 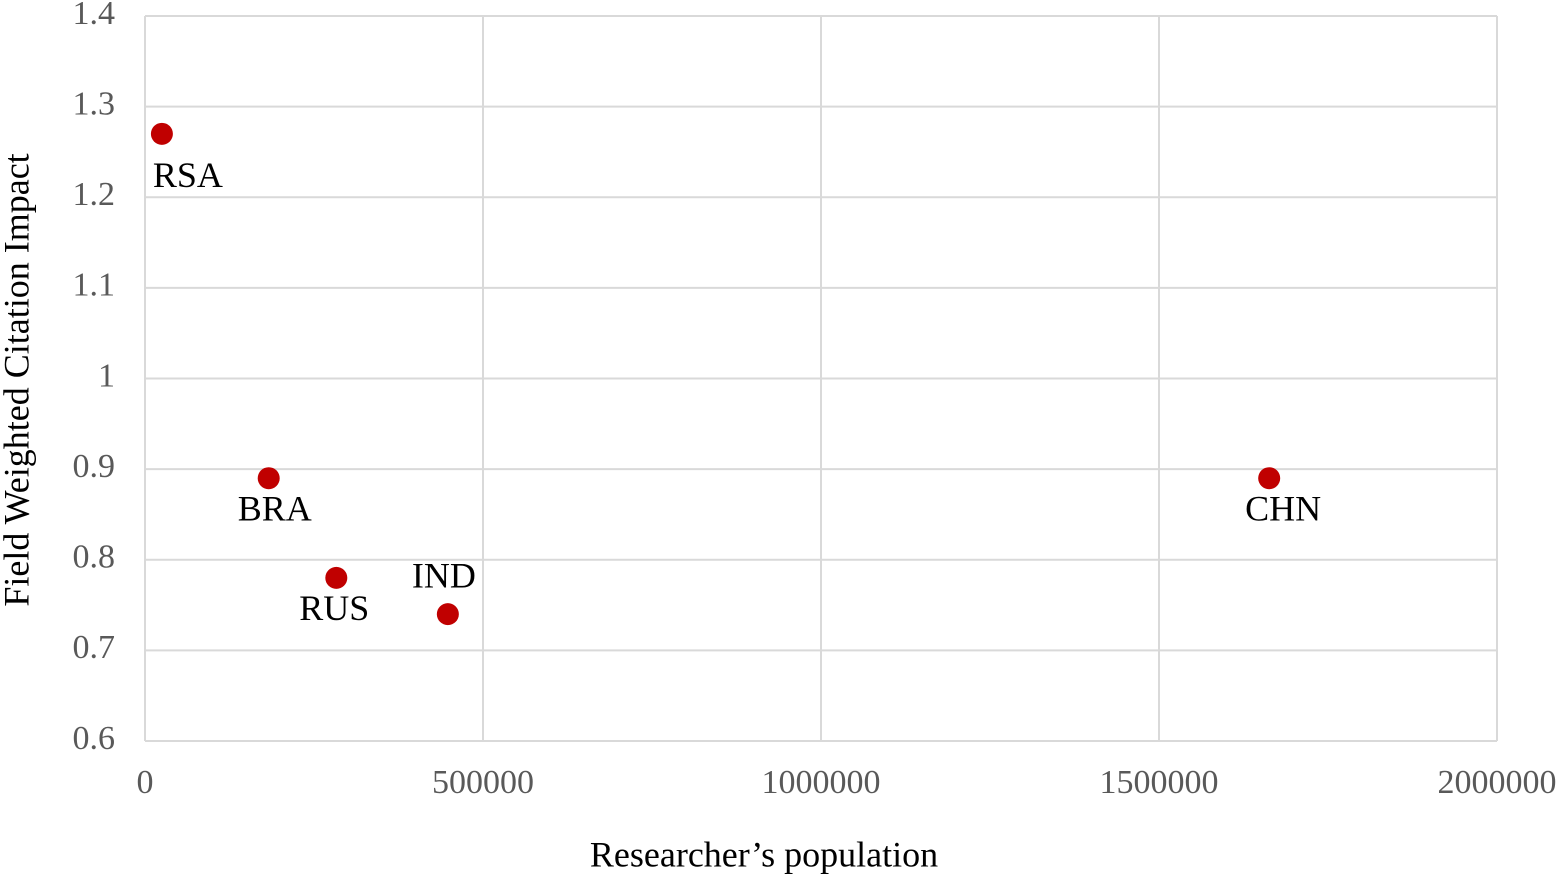 What do you see at coordinates (94, 557) in the screenshot?
I see `y-tick-label: 0.8` at bounding box center [94, 557].